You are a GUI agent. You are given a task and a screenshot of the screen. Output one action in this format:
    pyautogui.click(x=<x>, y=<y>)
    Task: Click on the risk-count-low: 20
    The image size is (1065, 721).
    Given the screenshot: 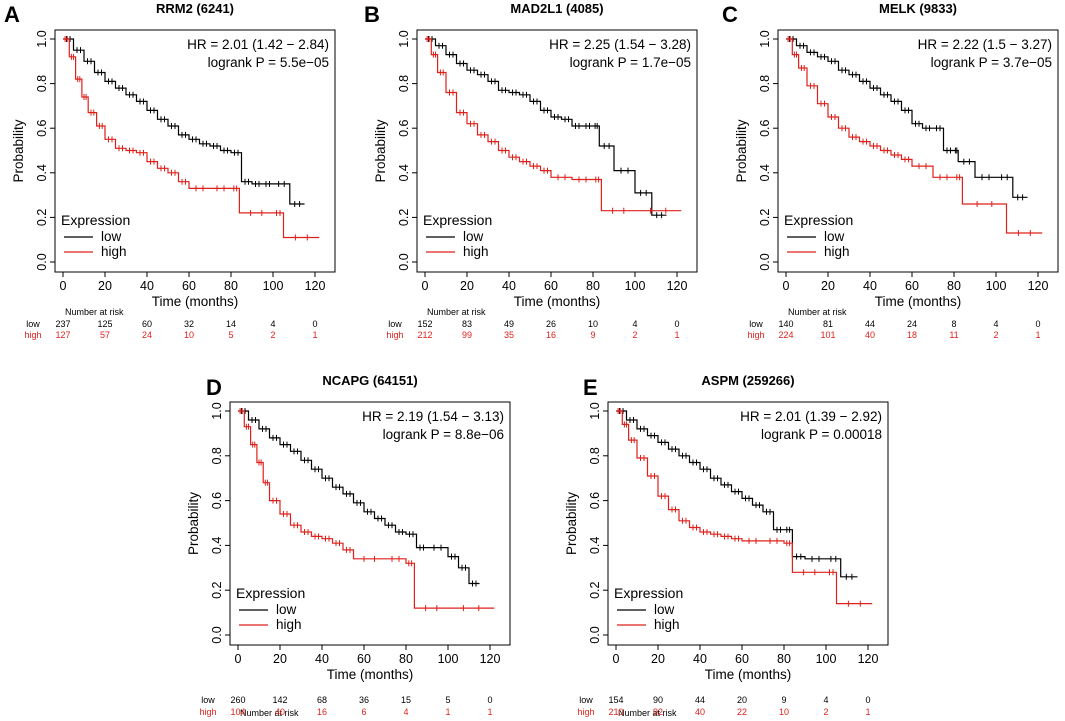 What is the action you would take?
    pyautogui.click(x=742, y=700)
    